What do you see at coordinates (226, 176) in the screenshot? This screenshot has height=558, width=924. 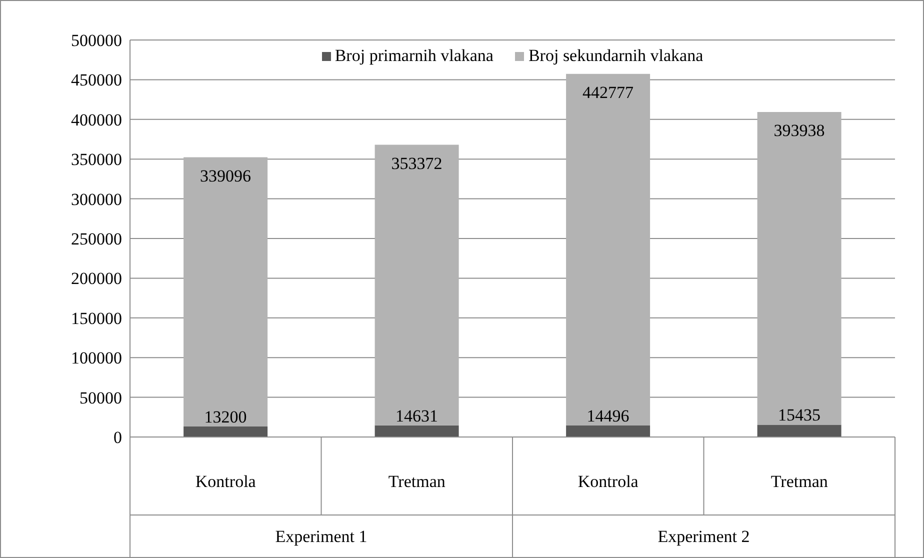 I see `data-label: 339096` at bounding box center [226, 176].